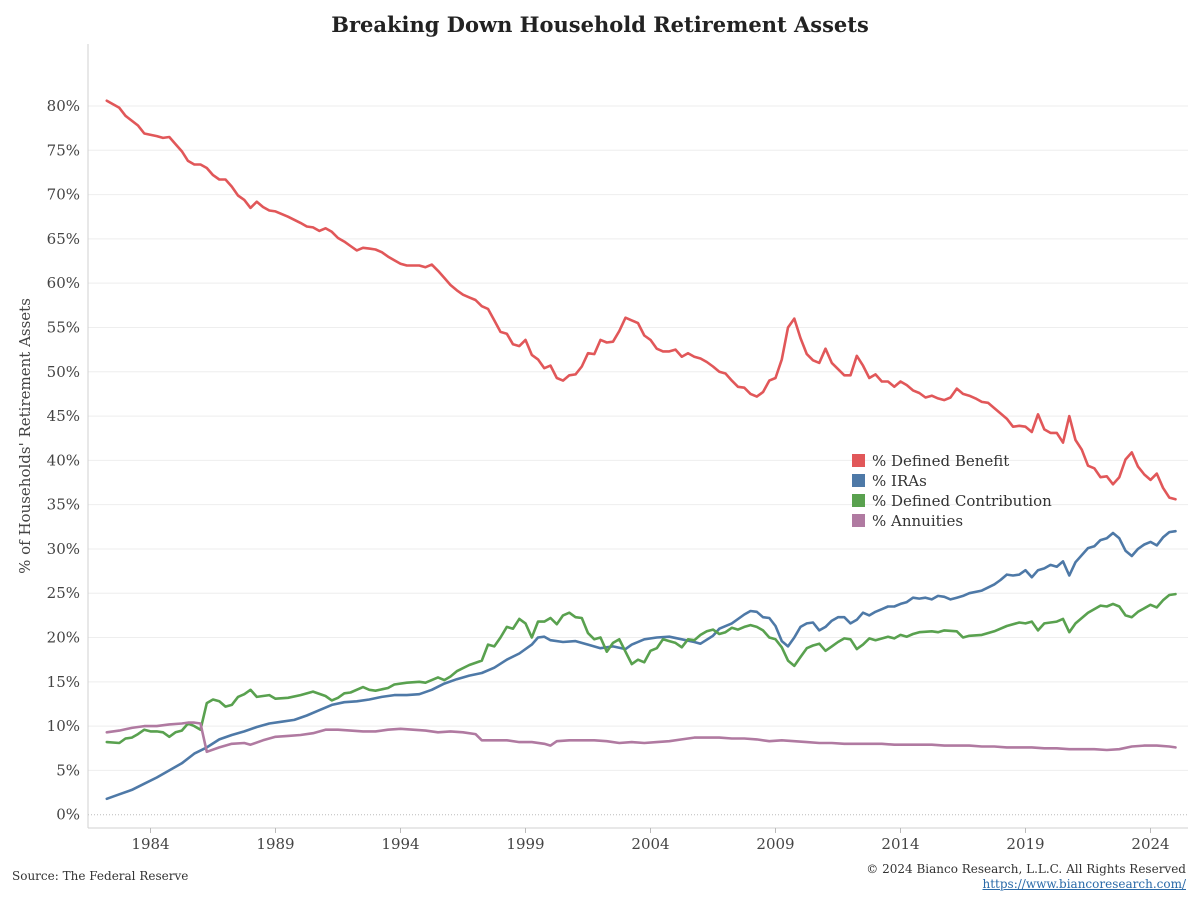 The height and width of the screenshot is (900, 1200). What do you see at coordinates (962, 501) in the screenshot?
I see `legend-label: % Defined Contribution` at bounding box center [962, 501].